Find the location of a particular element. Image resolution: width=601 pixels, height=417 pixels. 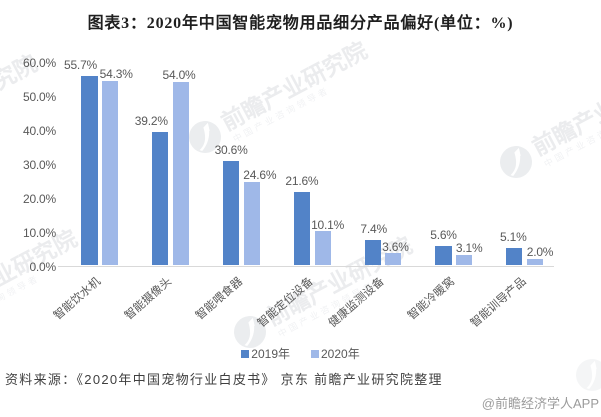

bar-2020年-健康监测设备 is located at coordinates (393, 259).